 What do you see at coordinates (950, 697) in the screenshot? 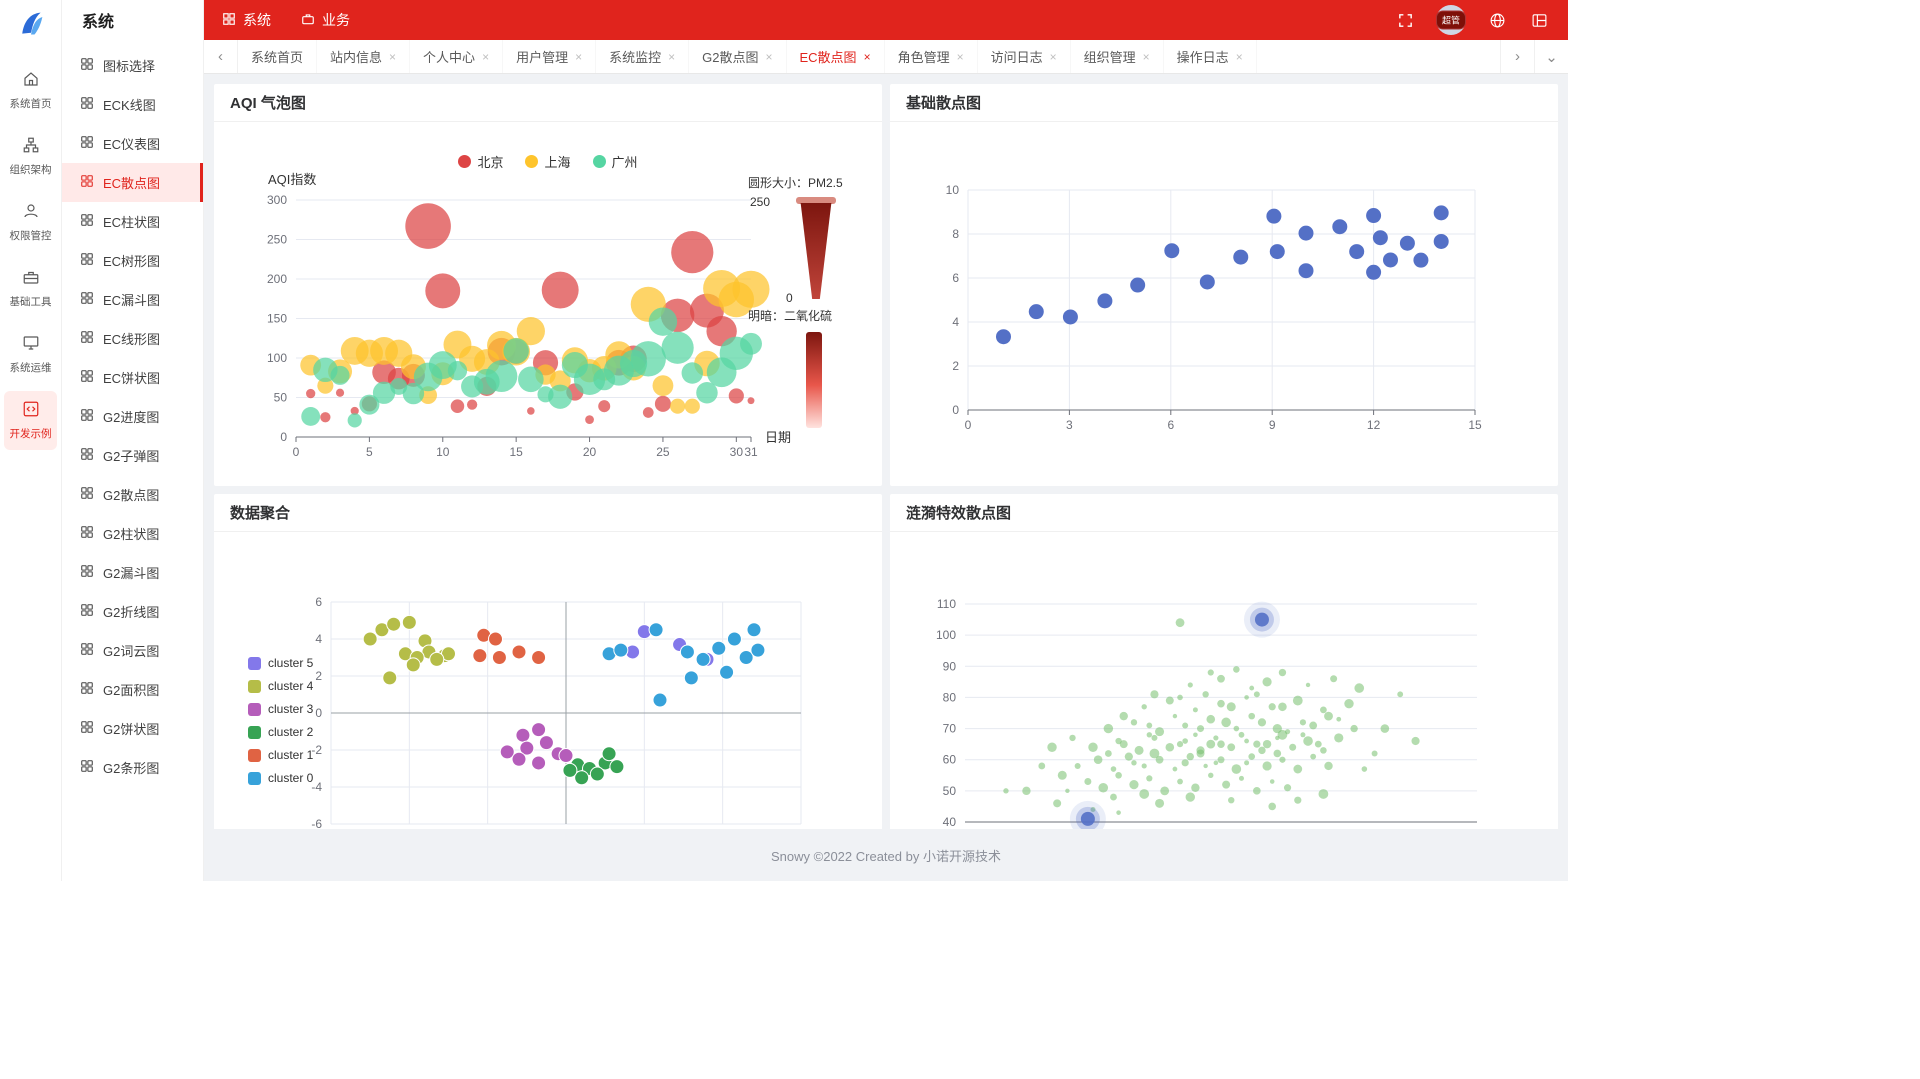
I see `svg-text: 80` at bounding box center [950, 697].